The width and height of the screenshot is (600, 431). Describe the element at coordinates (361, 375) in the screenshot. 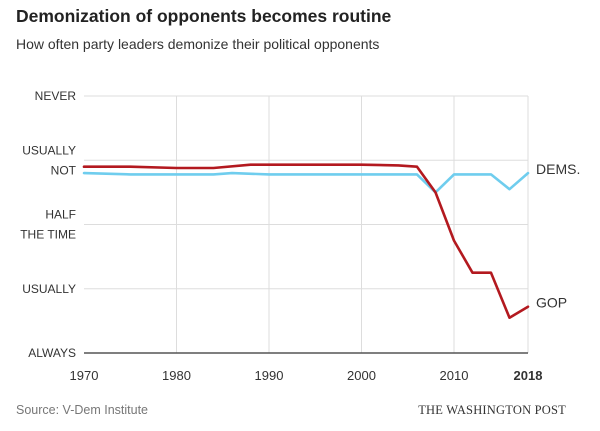

I see `x-tick-label: 2000` at that location.